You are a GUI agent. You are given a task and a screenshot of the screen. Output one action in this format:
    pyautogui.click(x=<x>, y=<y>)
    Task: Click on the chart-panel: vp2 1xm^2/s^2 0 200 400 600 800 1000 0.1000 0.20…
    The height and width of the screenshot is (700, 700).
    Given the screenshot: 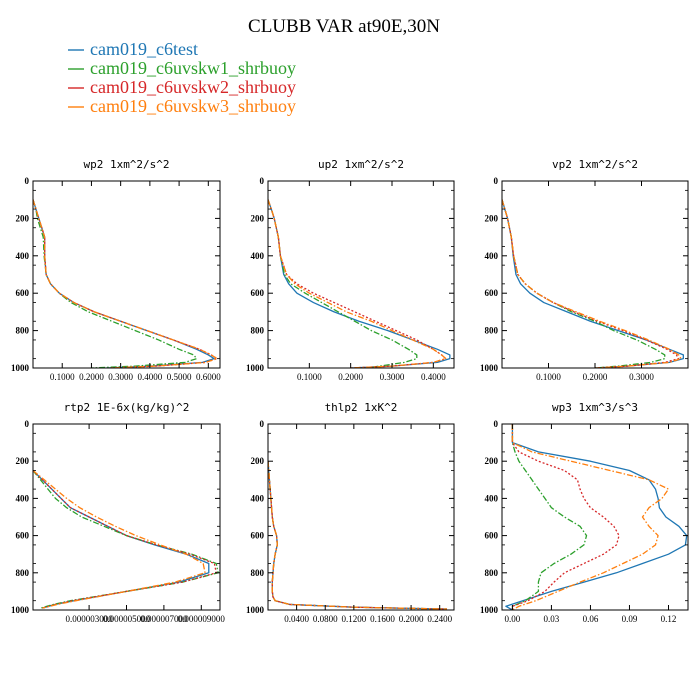 What is the action you would take?
    pyautogui.click(x=584, y=270)
    